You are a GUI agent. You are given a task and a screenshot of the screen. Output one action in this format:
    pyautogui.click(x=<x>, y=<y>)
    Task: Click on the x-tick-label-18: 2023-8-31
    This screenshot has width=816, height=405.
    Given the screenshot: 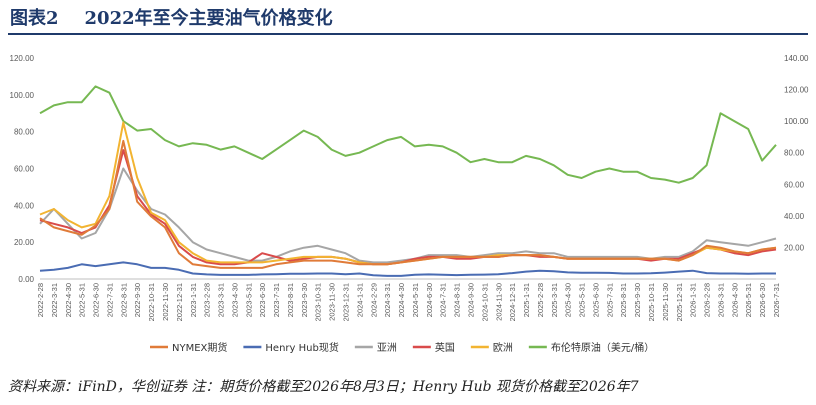 What is the action you would take?
    pyautogui.click(x=290, y=300)
    